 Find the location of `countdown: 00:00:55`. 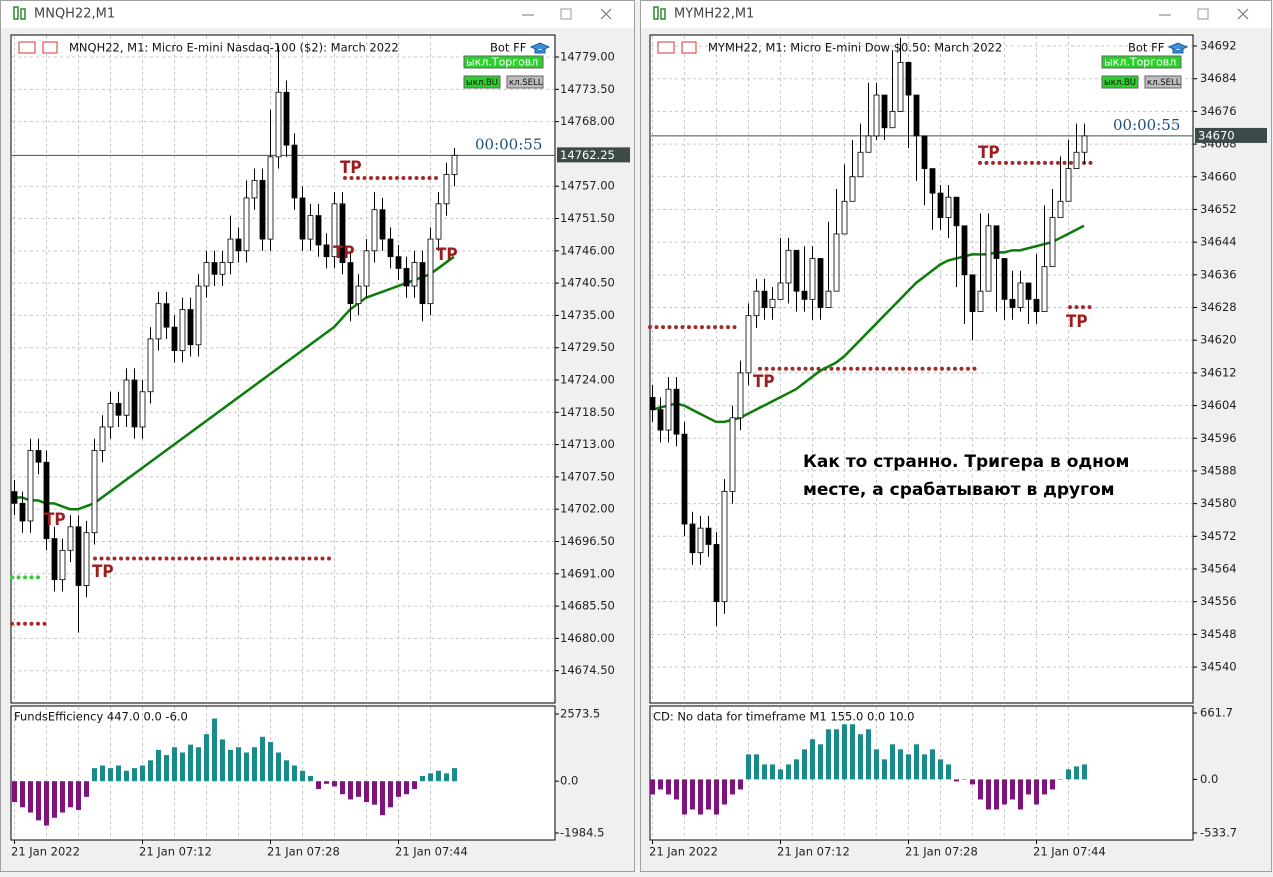

countdown: 00:00:55 is located at coordinates (508, 144).